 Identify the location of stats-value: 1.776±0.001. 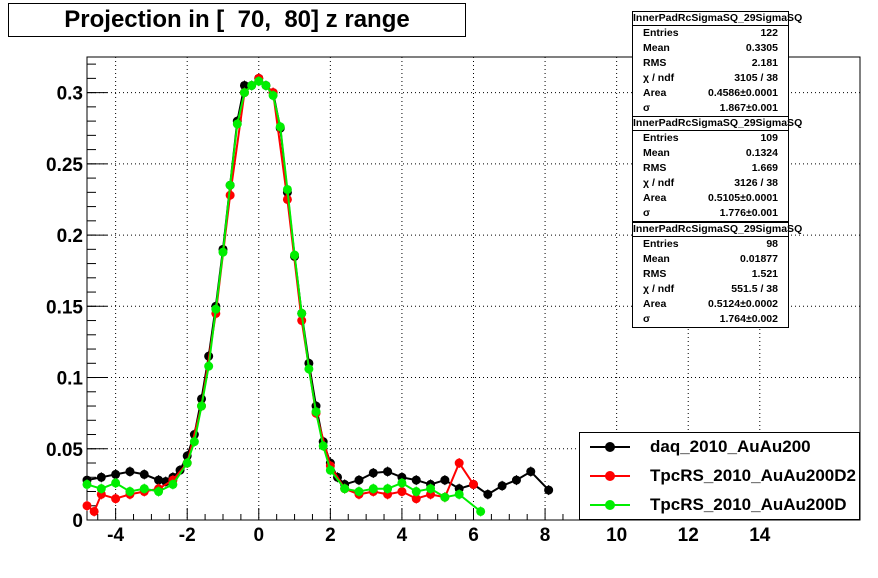
(748, 213).